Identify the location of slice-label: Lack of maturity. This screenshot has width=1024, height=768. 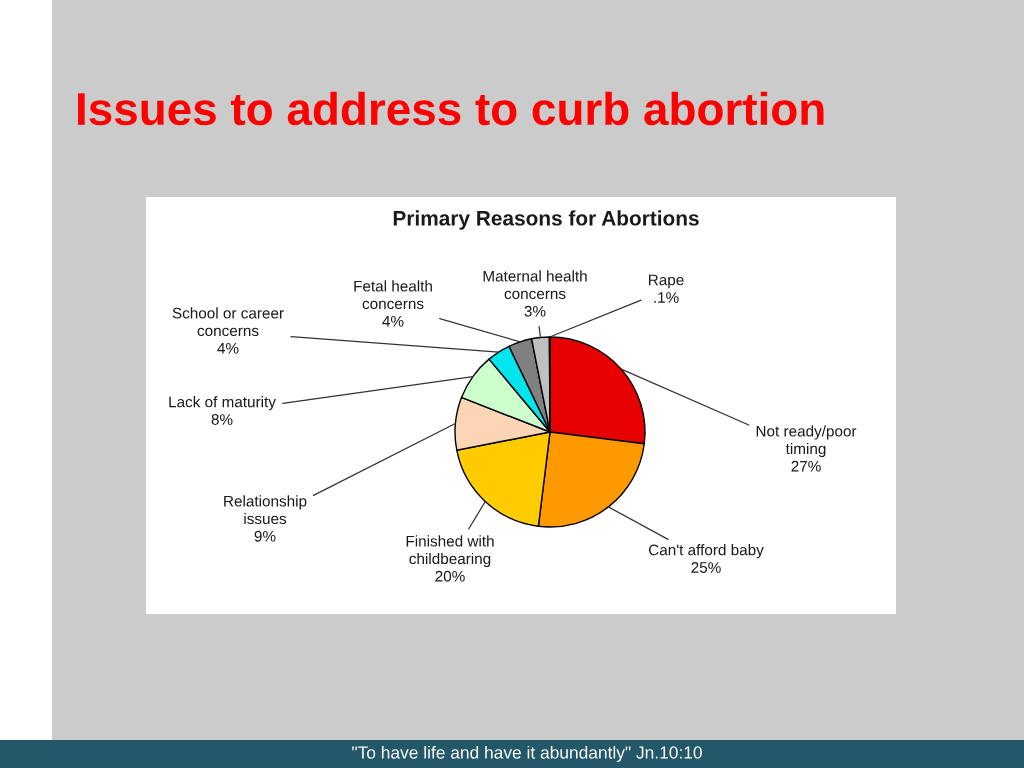
(222, 403).